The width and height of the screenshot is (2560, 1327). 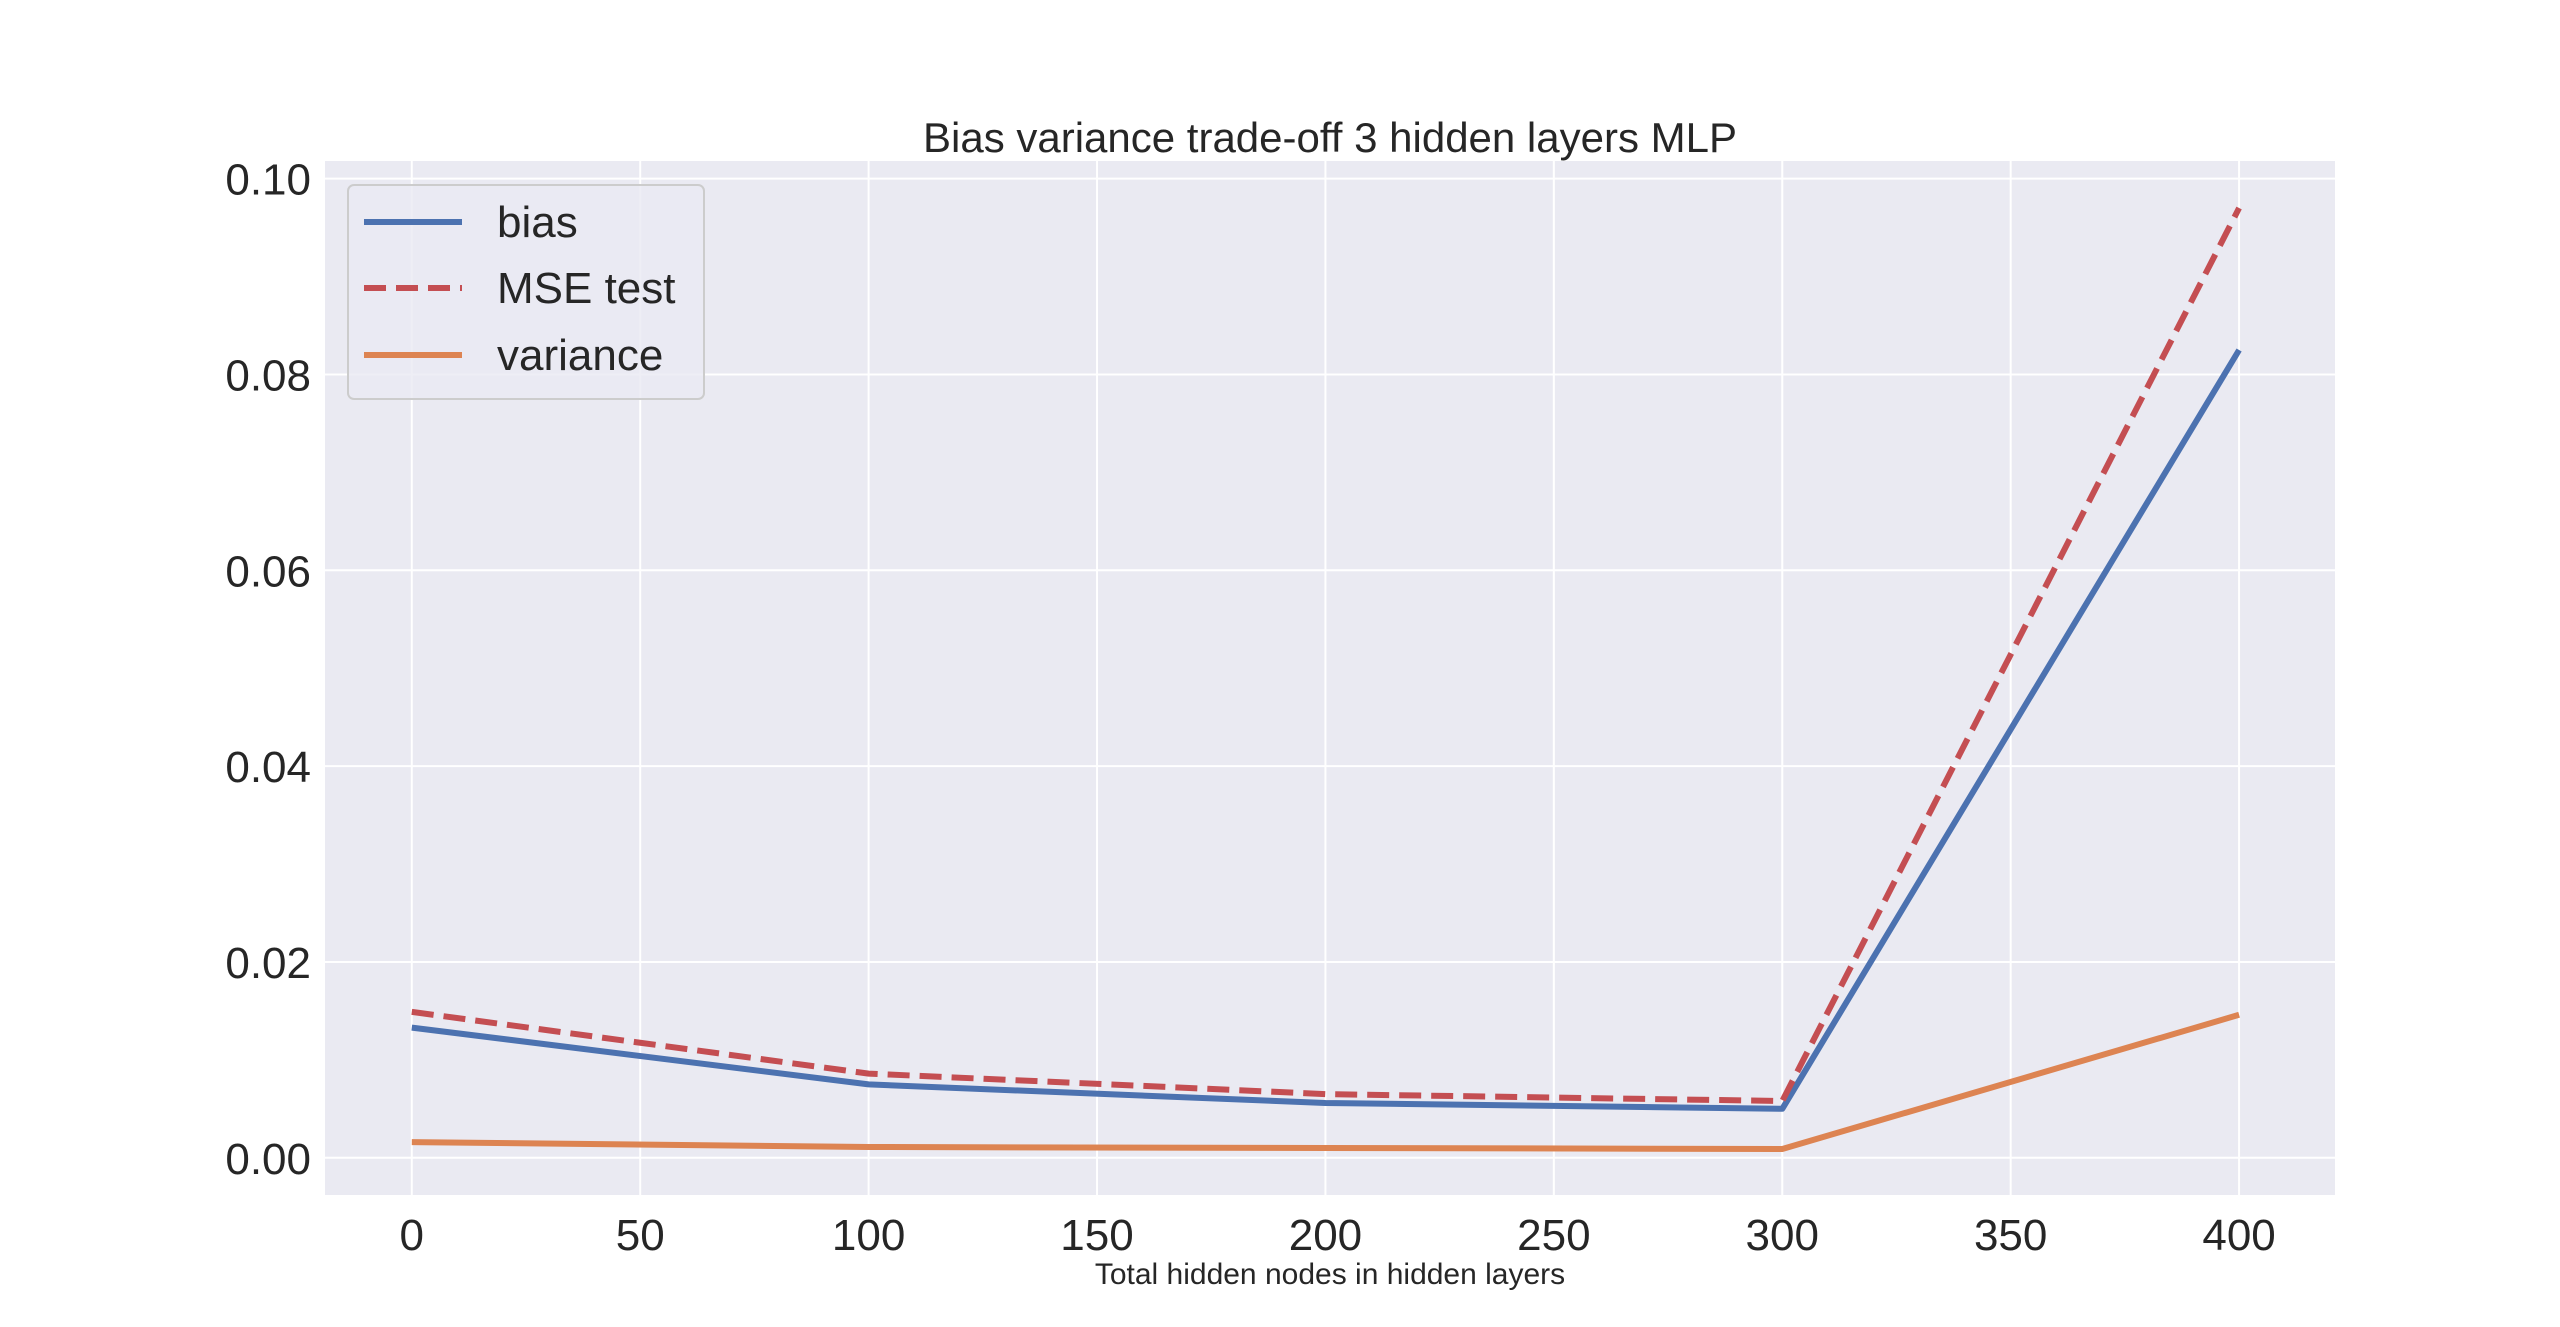 I want to click on x-axis-label: Total hidden nodes in hidden layers, so click(x=1330, y=1274).